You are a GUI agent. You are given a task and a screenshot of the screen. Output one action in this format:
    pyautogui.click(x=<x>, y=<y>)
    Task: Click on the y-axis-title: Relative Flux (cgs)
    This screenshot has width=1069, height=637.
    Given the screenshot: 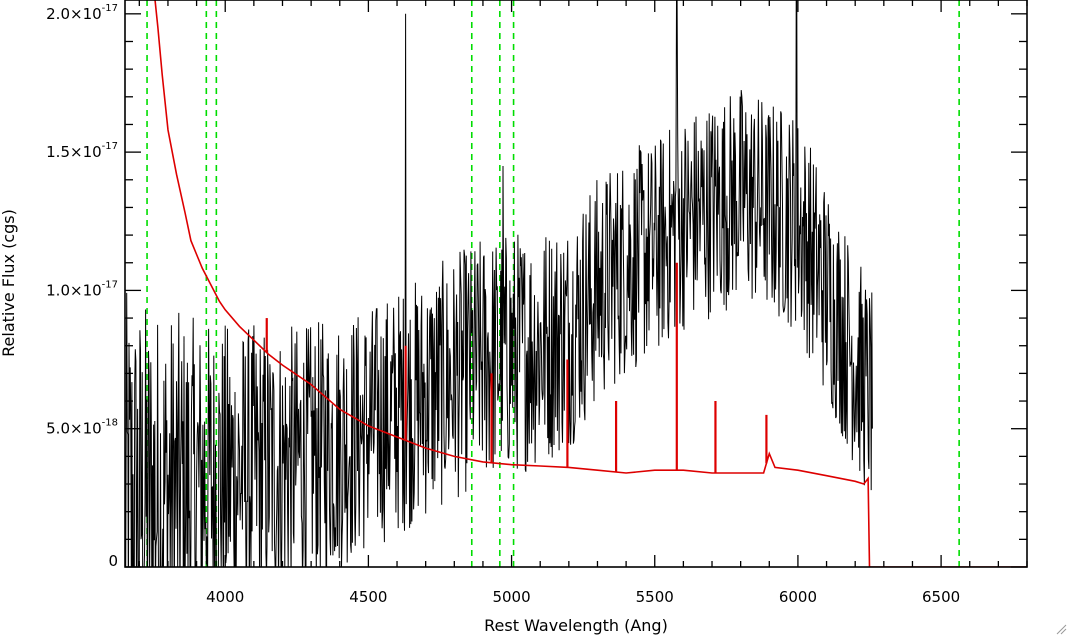 What is the action you would take?
    pyautogui.click(x=9, y=283)
    